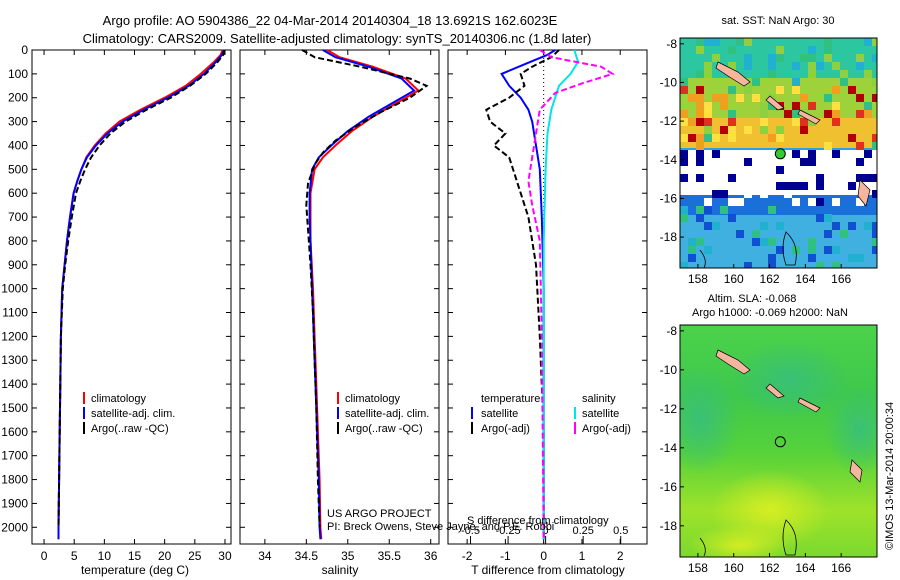 This screenshot has height=580, width=900. What do you see at coordinates (14, 336) in the screenshot?
I see `y-tick-label: 1200` at bounding box center [14, 336].